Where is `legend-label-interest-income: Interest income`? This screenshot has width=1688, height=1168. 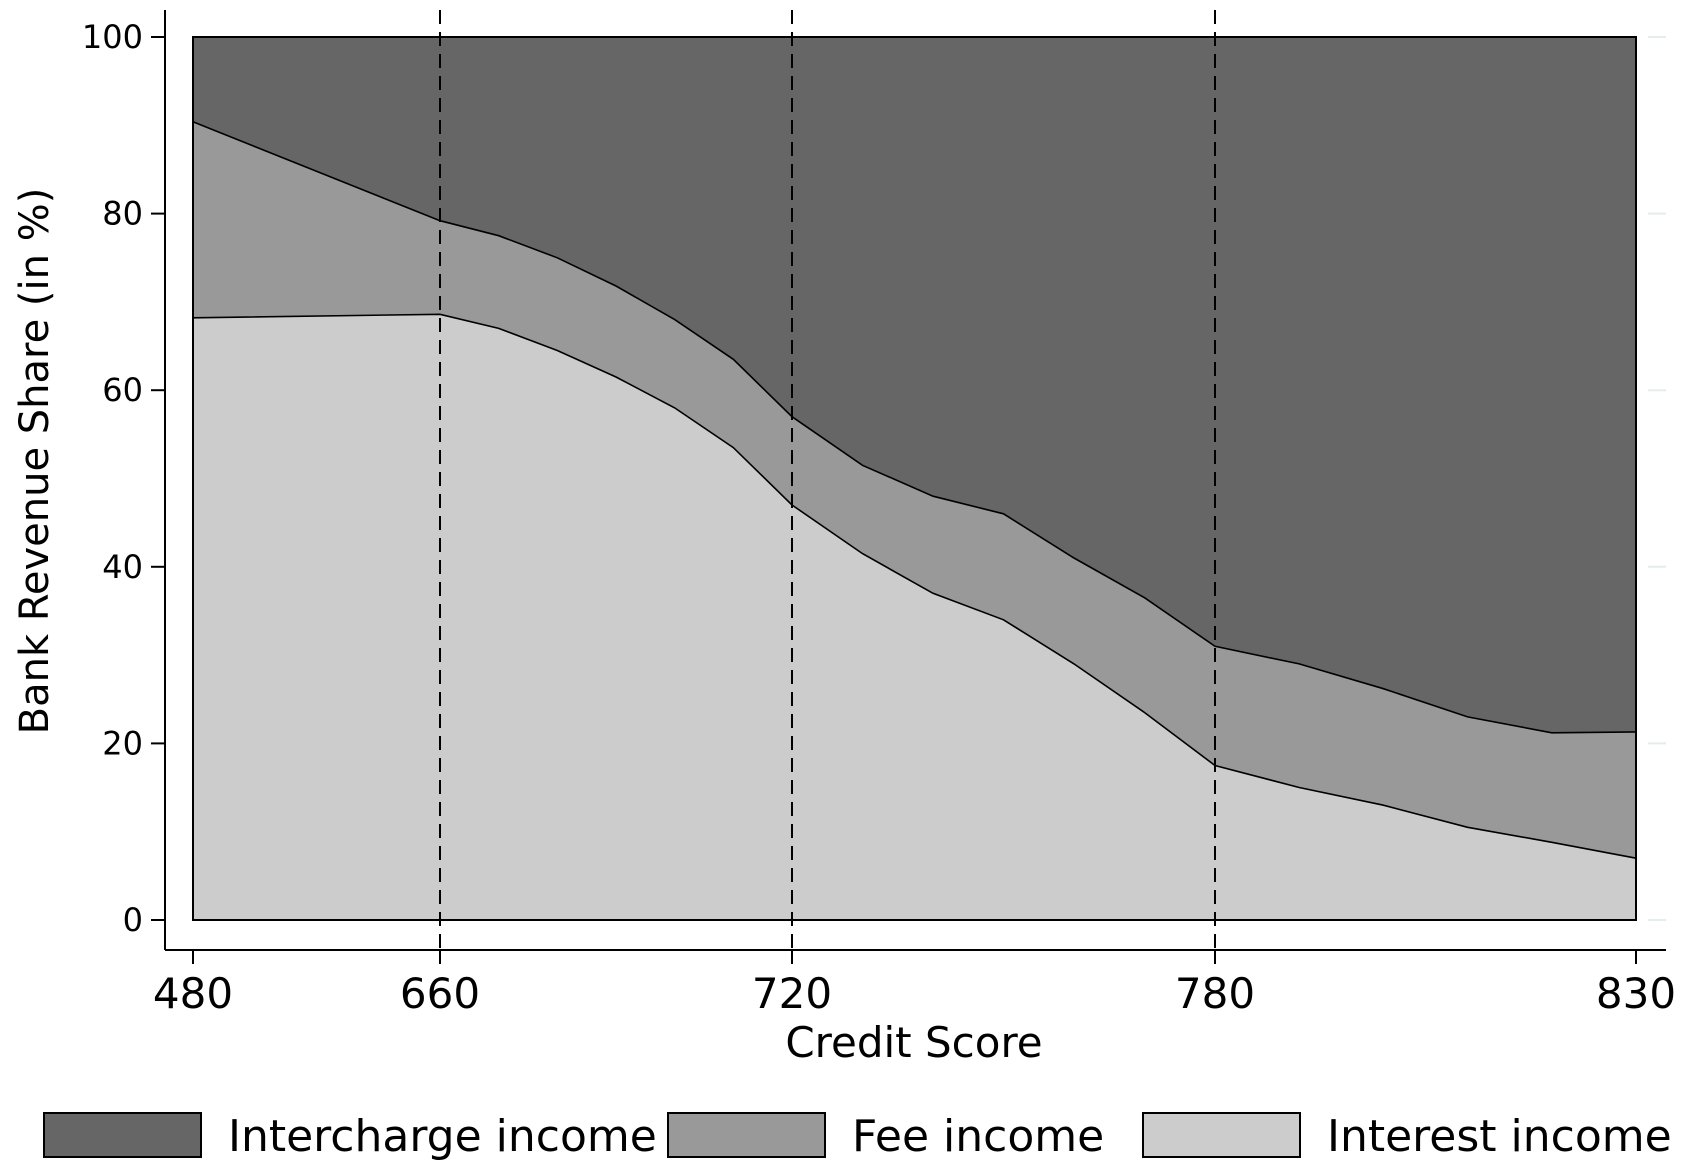 legend-label-interest-income: Interest income is located at coordinates (1499, 1136).